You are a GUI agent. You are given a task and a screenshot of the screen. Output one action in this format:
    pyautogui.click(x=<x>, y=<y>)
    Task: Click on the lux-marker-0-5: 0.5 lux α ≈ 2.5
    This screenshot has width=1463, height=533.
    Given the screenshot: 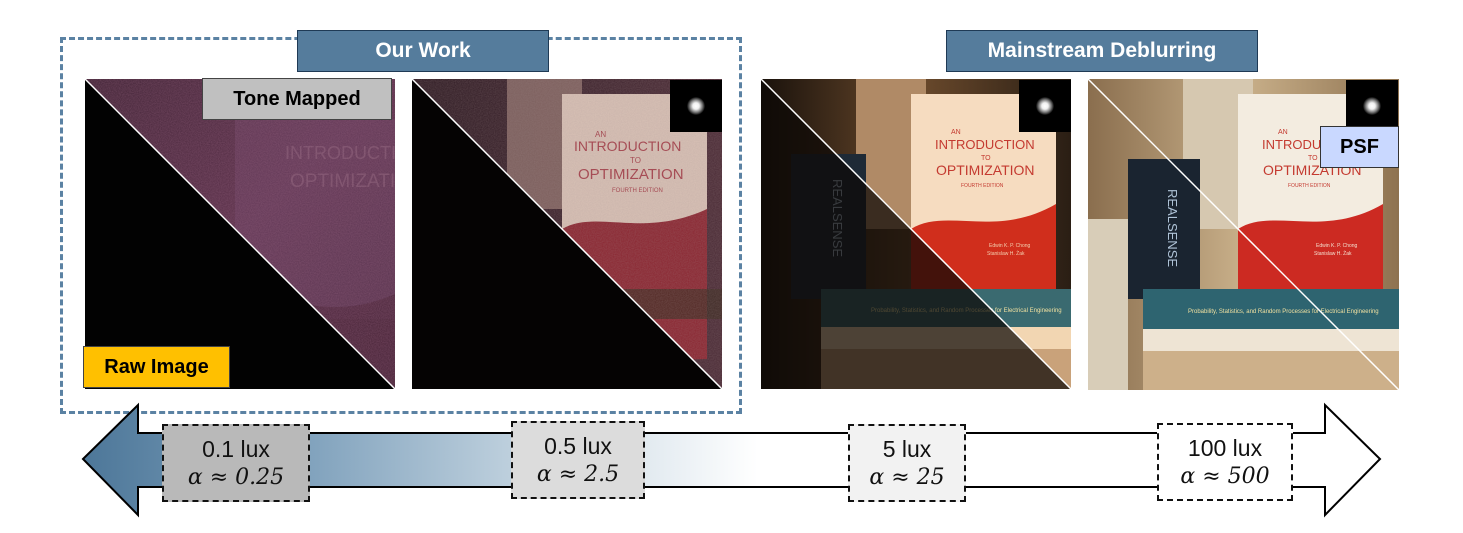 What is the action you would take?
    pyautogui.click(x=578, y=460)
    